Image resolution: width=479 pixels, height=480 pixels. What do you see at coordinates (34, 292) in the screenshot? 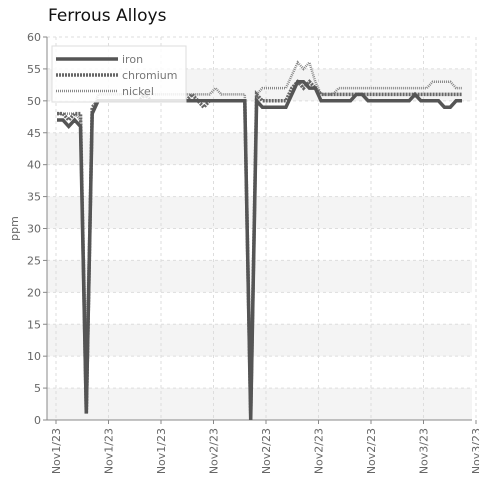
I see `y-tick-label: 20` at bounding box center [34, 292].